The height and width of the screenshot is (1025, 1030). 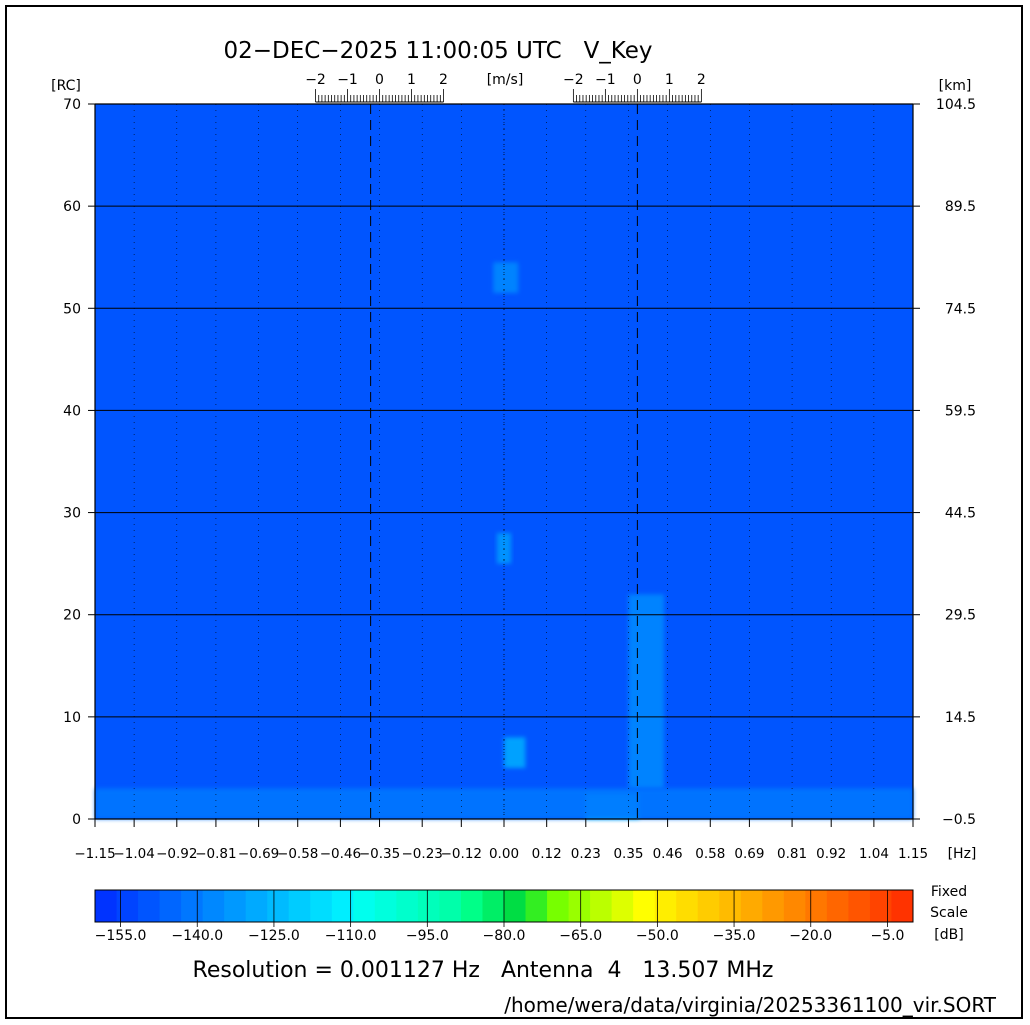 What do you see at coordinates (274, 936) in the screenshot?
I see `colorbar-tick-label: −125.0` at bounding box center [274, 936].